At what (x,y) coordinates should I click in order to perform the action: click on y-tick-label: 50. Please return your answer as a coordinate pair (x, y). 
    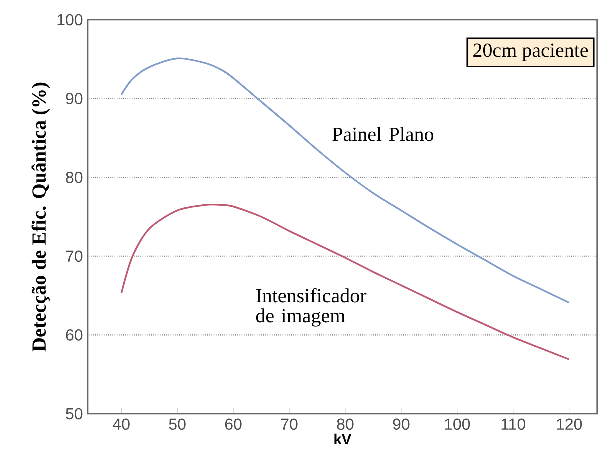
    Looking at the image, I should click on (74, 414).